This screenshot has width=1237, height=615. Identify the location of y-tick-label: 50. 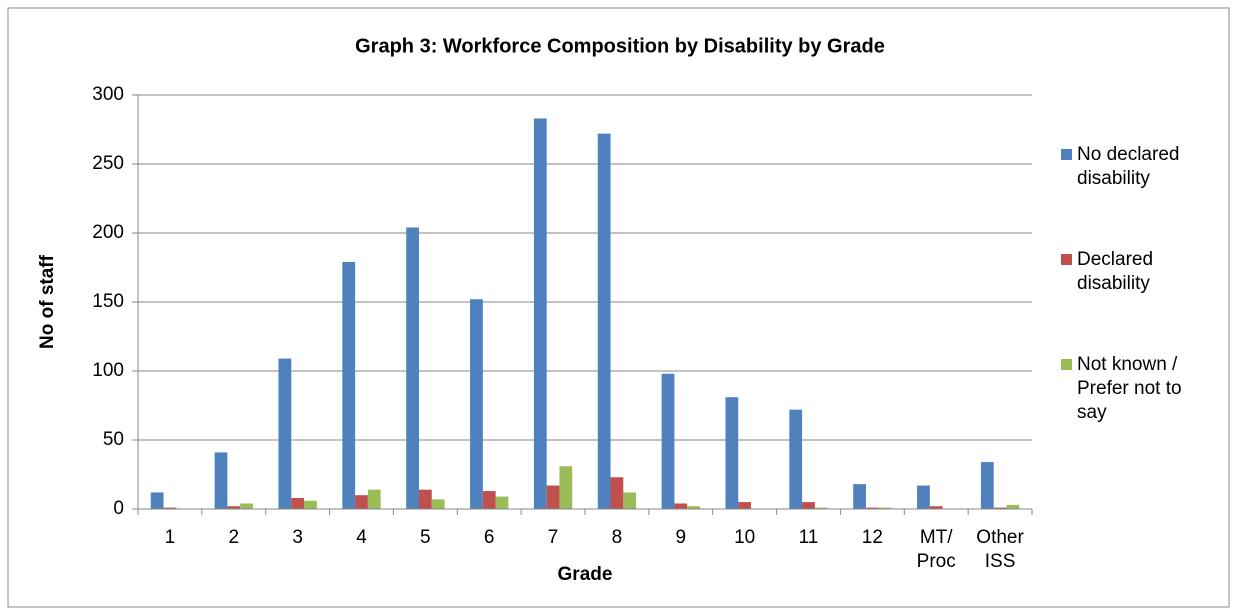
(113, 439).